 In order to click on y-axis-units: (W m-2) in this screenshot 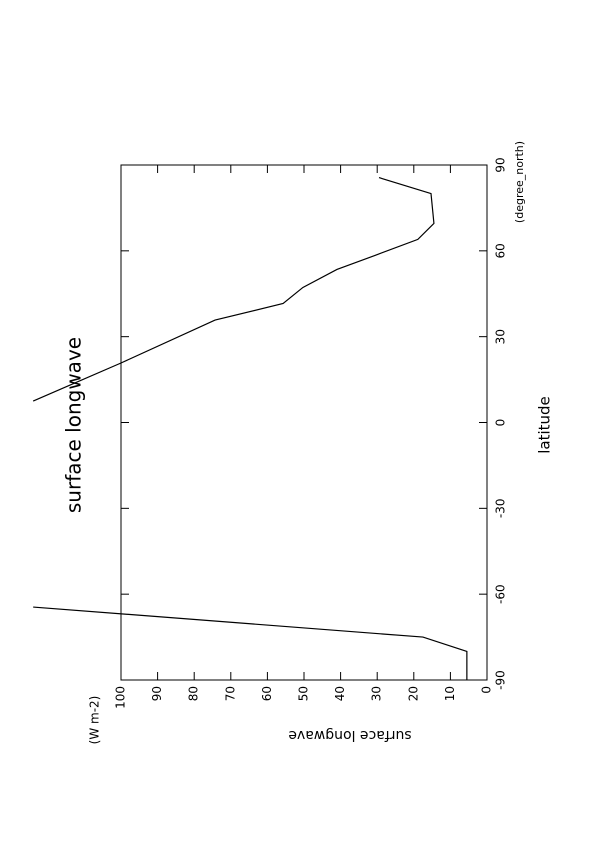, I will do `click(95, 720)`.